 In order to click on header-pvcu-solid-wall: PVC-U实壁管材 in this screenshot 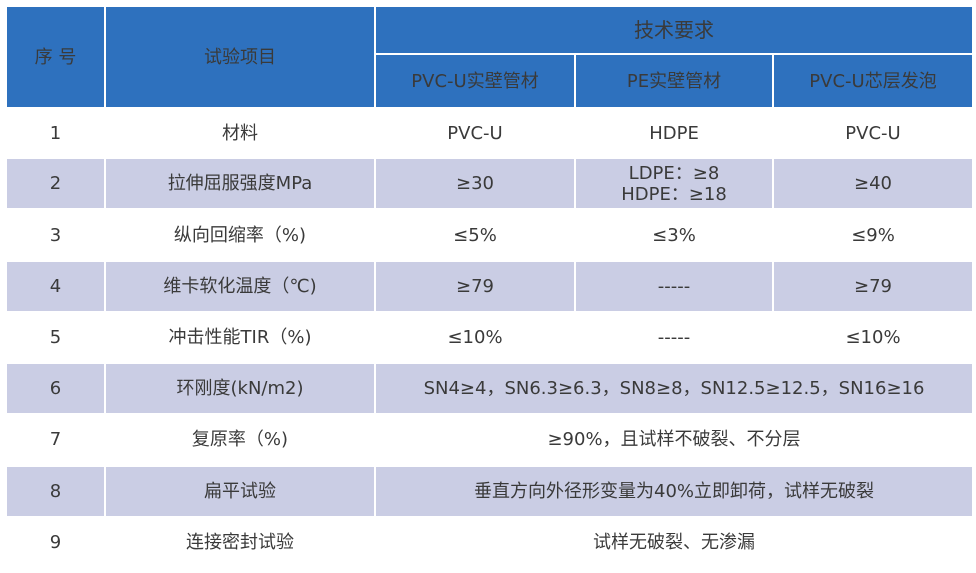, I will do `click(475, 81)`.